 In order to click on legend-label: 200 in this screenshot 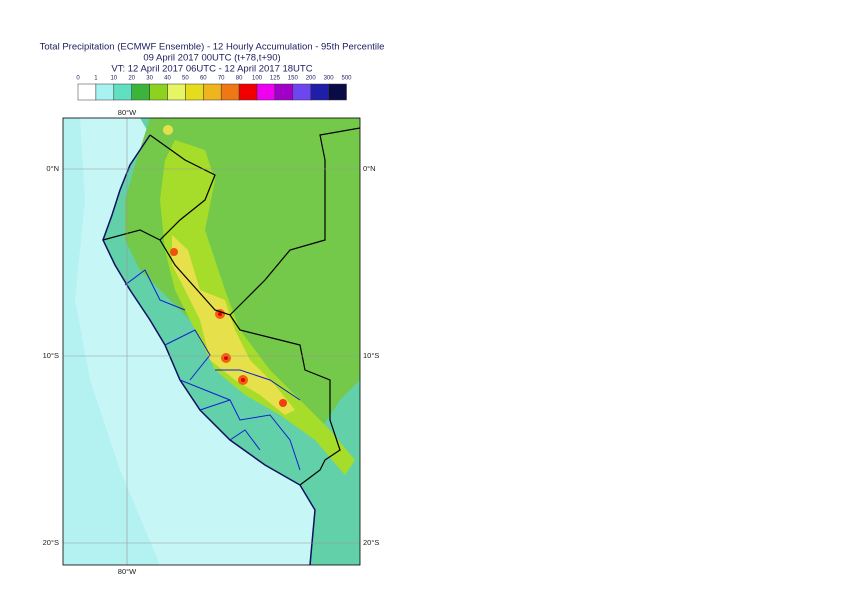, I will do `click(311, 79)`.